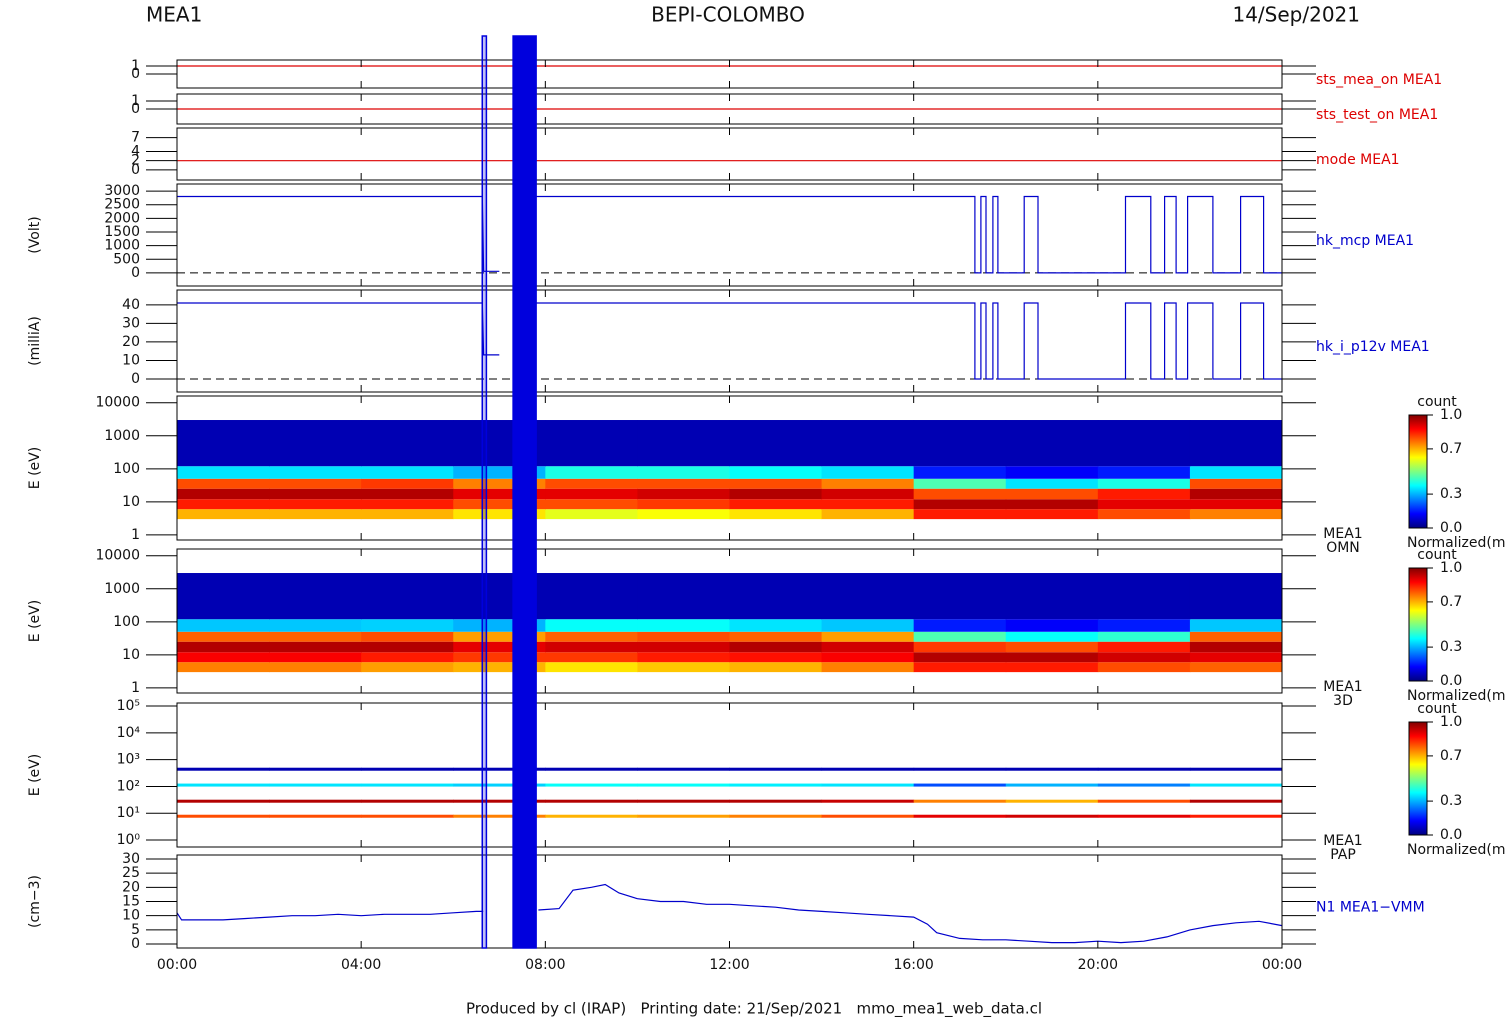  Describe the element at coordinates (122, 191) in the screenshot. I see `y-tick-label: 3000` at that location.